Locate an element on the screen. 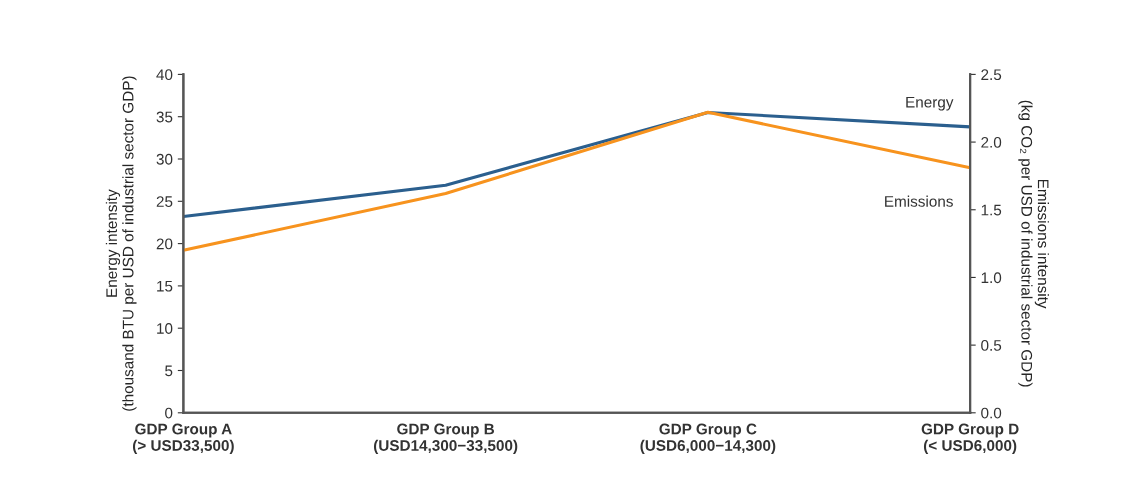 This screenshot has height=480, width=1132. text: Emissions is located at coordinates (919, 201).